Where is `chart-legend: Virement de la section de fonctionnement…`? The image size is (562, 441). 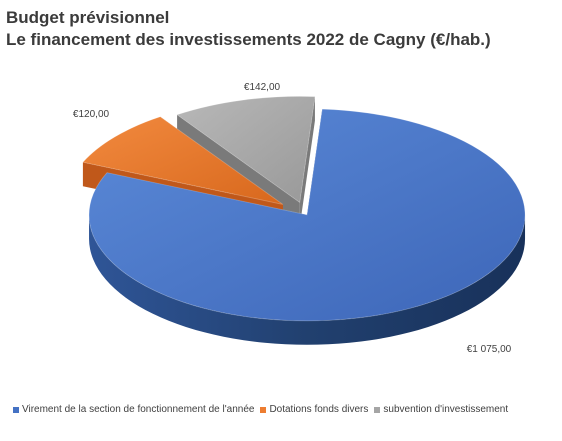 chart-legend: Virement de la section de fonctionnement… is located at coordinates (285, 409).